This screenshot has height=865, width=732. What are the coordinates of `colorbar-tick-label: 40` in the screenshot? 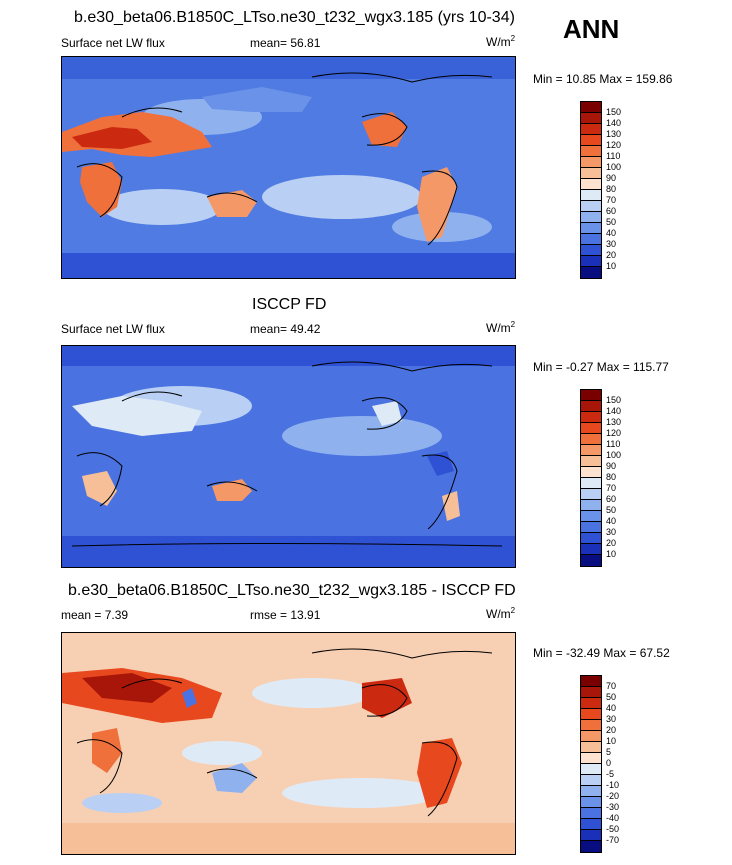 It's located at (611, 708).